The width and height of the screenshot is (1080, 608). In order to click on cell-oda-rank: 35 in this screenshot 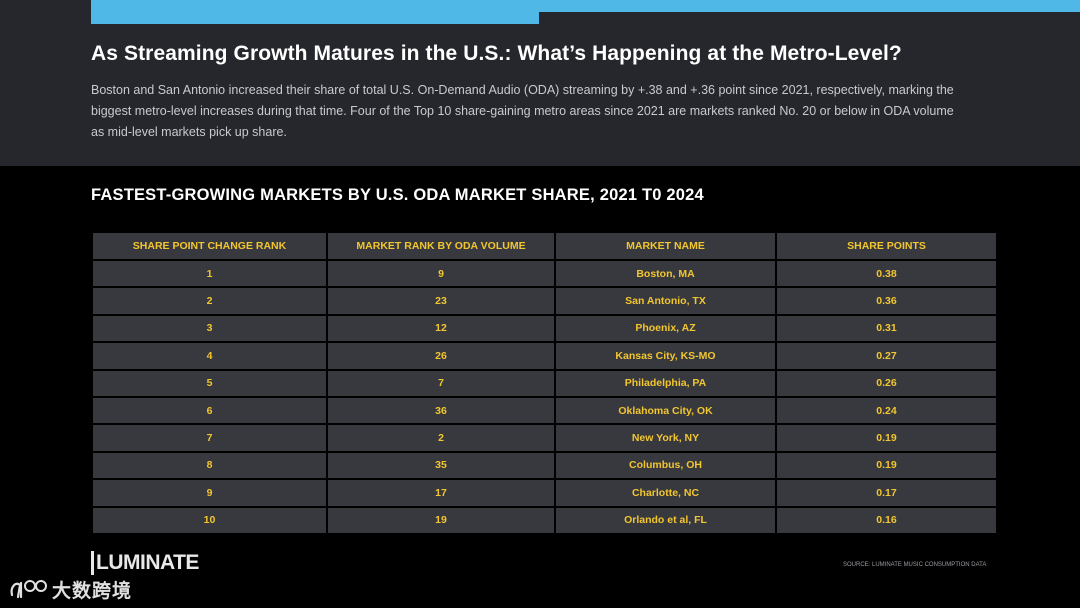, I will do `click(441, 465)`.